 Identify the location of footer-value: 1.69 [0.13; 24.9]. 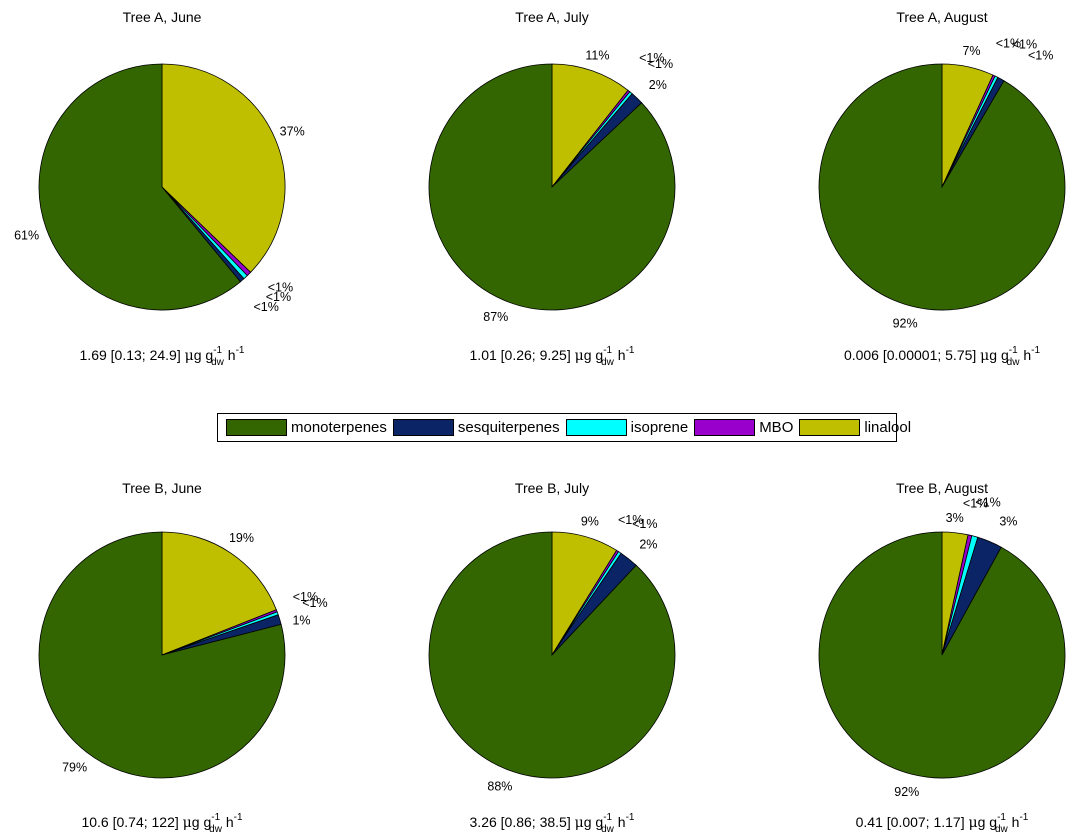
(132, 355).